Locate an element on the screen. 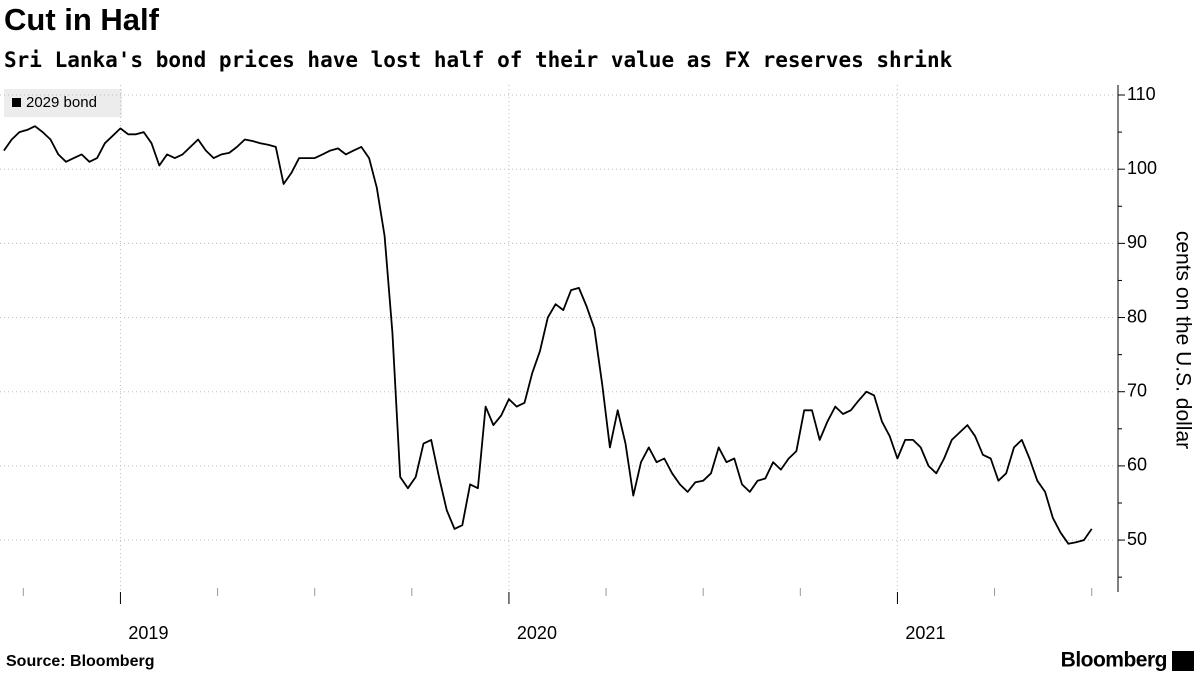  y-tick-label: 60 is located at coordinates (1137, 465).